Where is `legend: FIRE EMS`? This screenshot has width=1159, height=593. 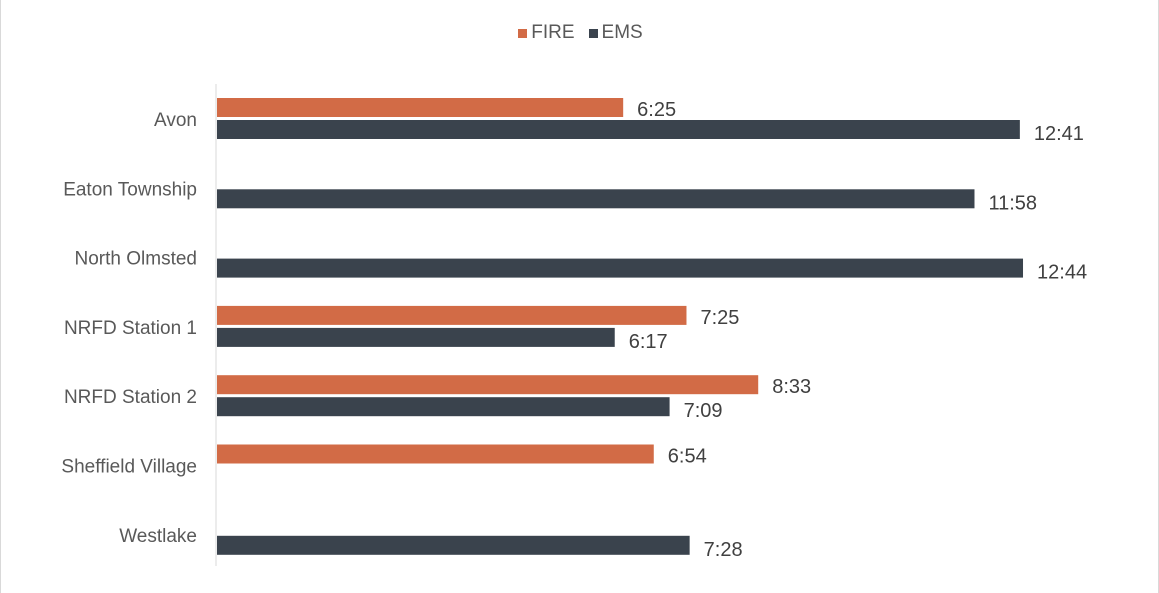
legend: FIRE EMS is located at coordinates (580, 33).